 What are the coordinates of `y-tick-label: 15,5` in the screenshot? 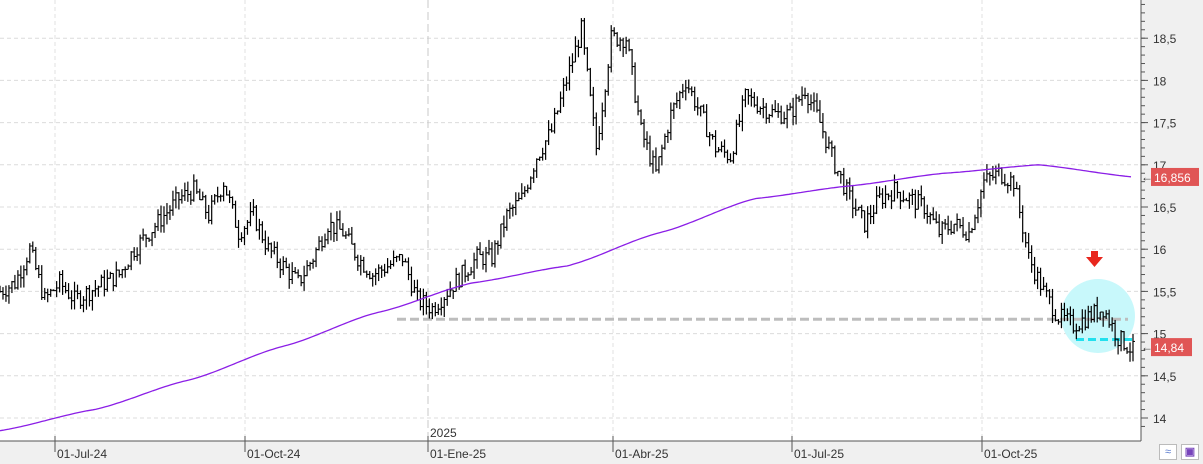 It's located at (1165, 292).